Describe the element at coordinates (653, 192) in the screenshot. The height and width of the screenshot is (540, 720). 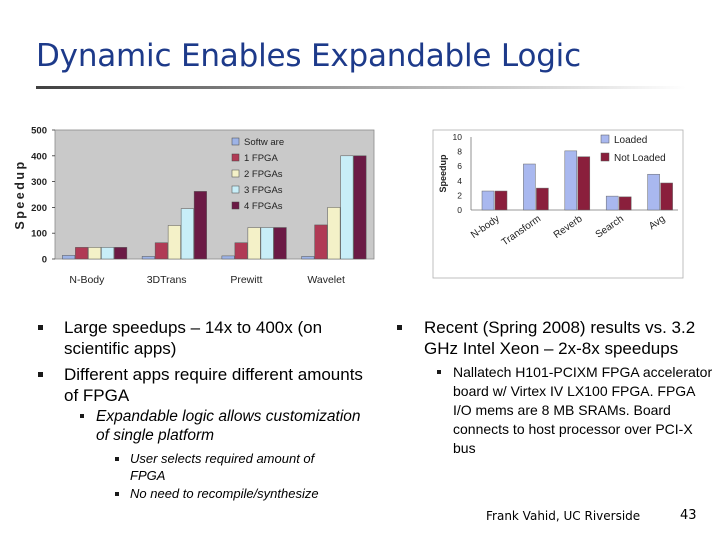
I see `bar-loaded-avg` at that location.